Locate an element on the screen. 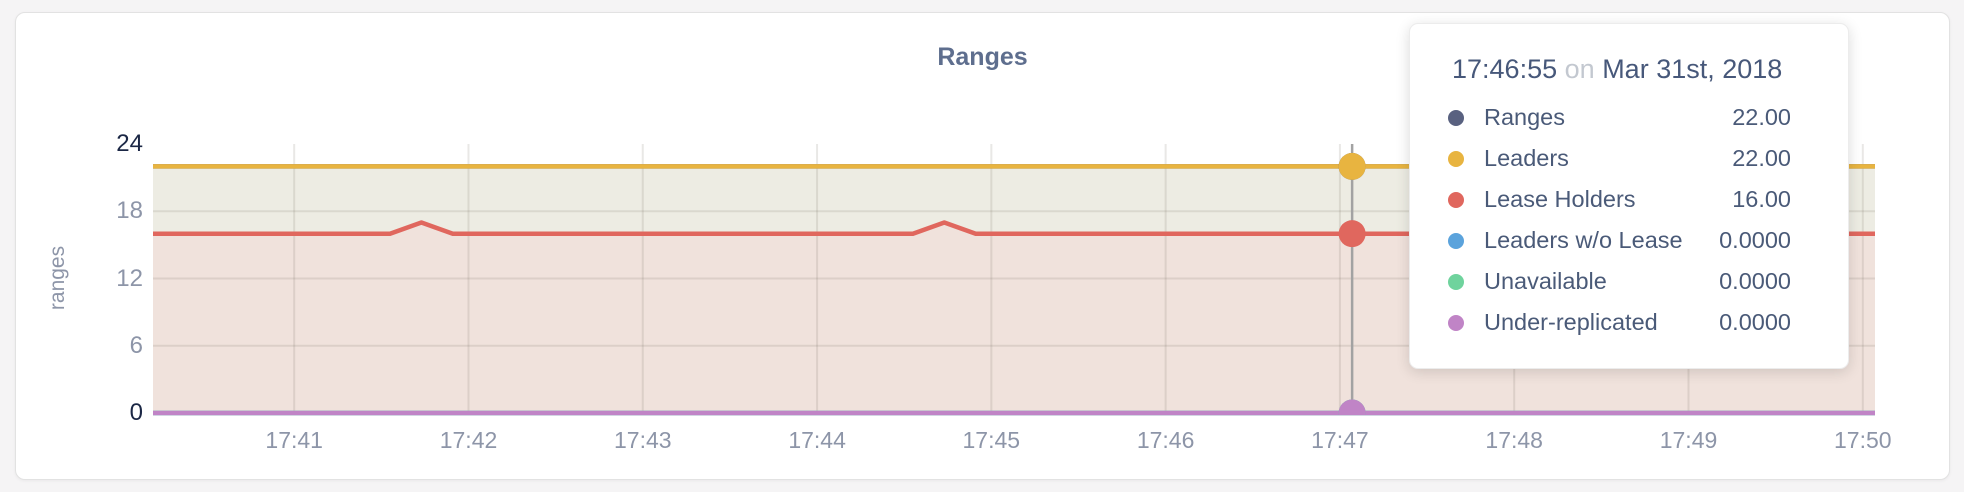 The image size is (1964, 492). x-tick-label: 17:44 is located at coordinates (817, 440).